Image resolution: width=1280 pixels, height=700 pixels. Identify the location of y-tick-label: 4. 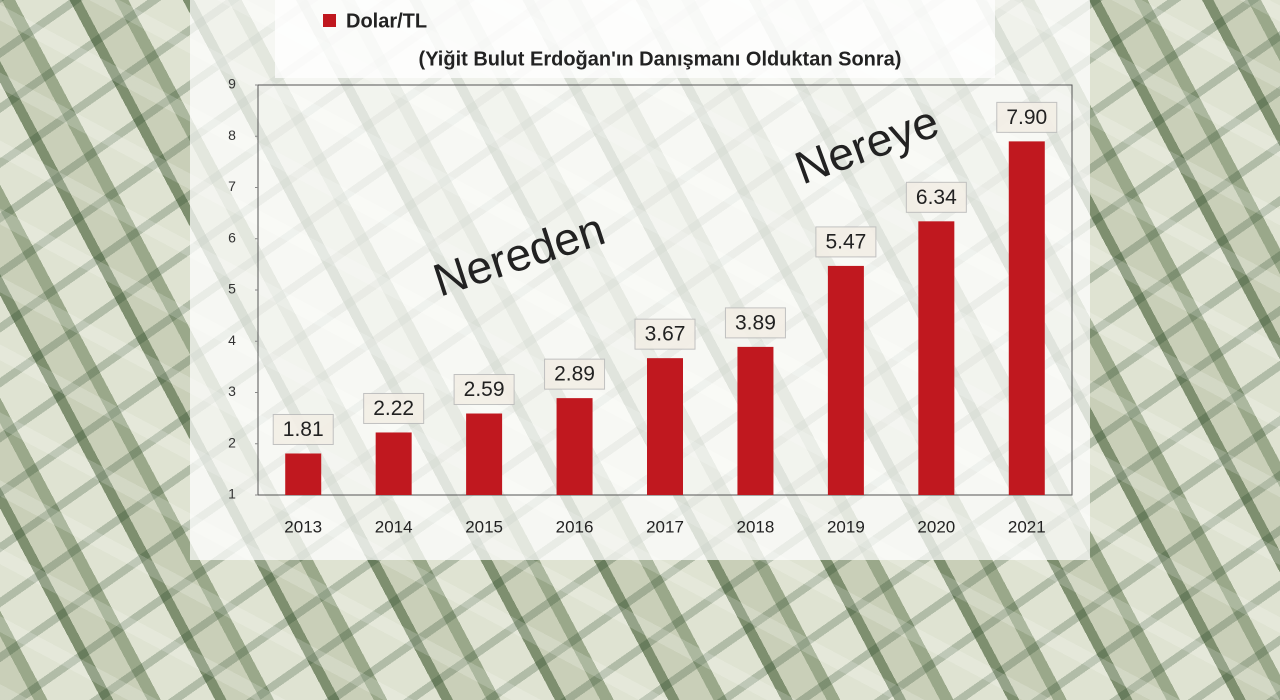
(232, 340).